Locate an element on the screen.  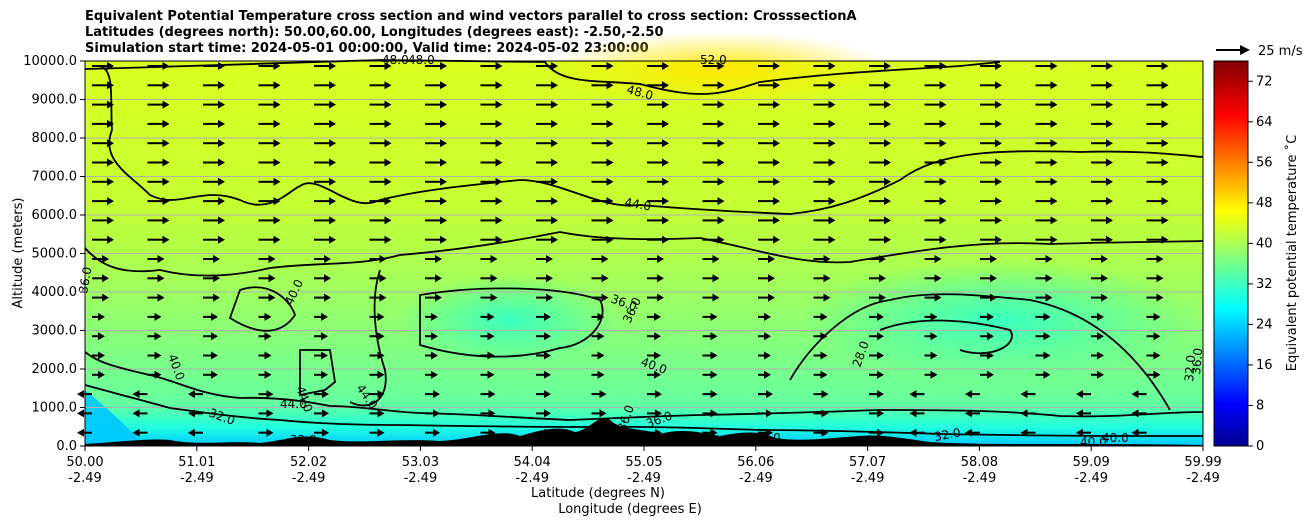
colorbar-tick-label: 48 is located at coordinates (1264, 203).